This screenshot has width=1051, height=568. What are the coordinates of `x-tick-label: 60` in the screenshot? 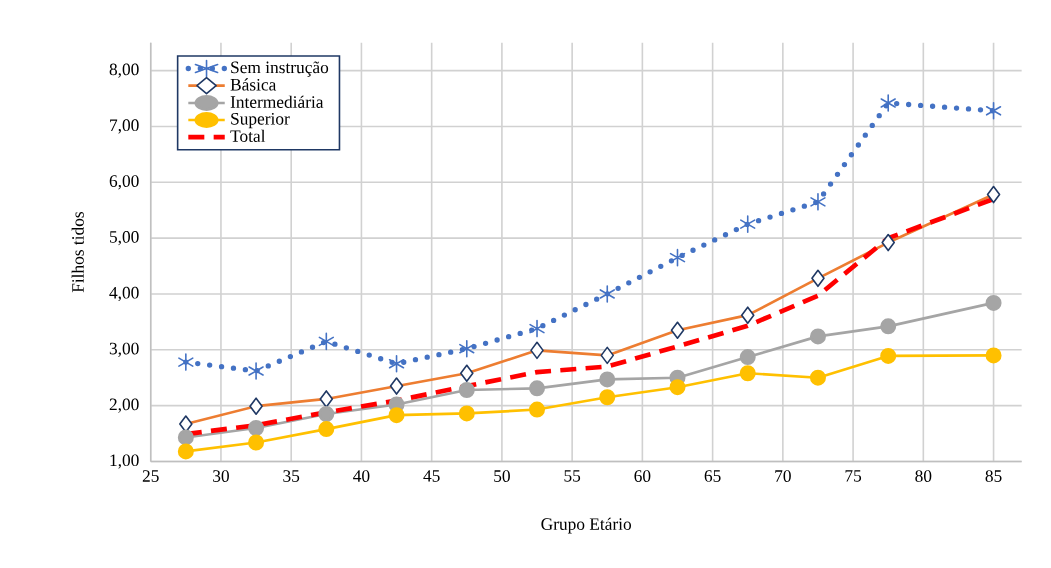 It's located at (642, 476).